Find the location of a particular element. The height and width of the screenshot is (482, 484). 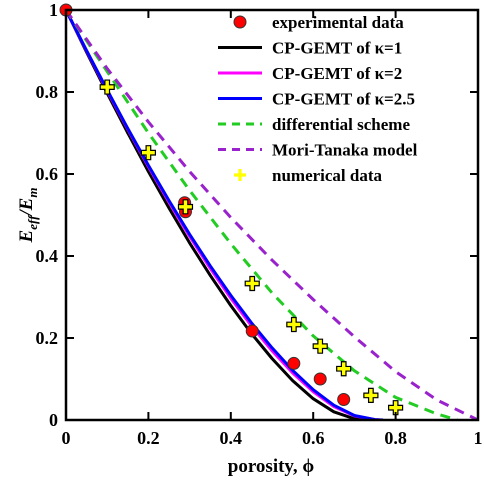

legend-label: CP-GEMT of κ=2.5 is located at coordinates (343, 99).